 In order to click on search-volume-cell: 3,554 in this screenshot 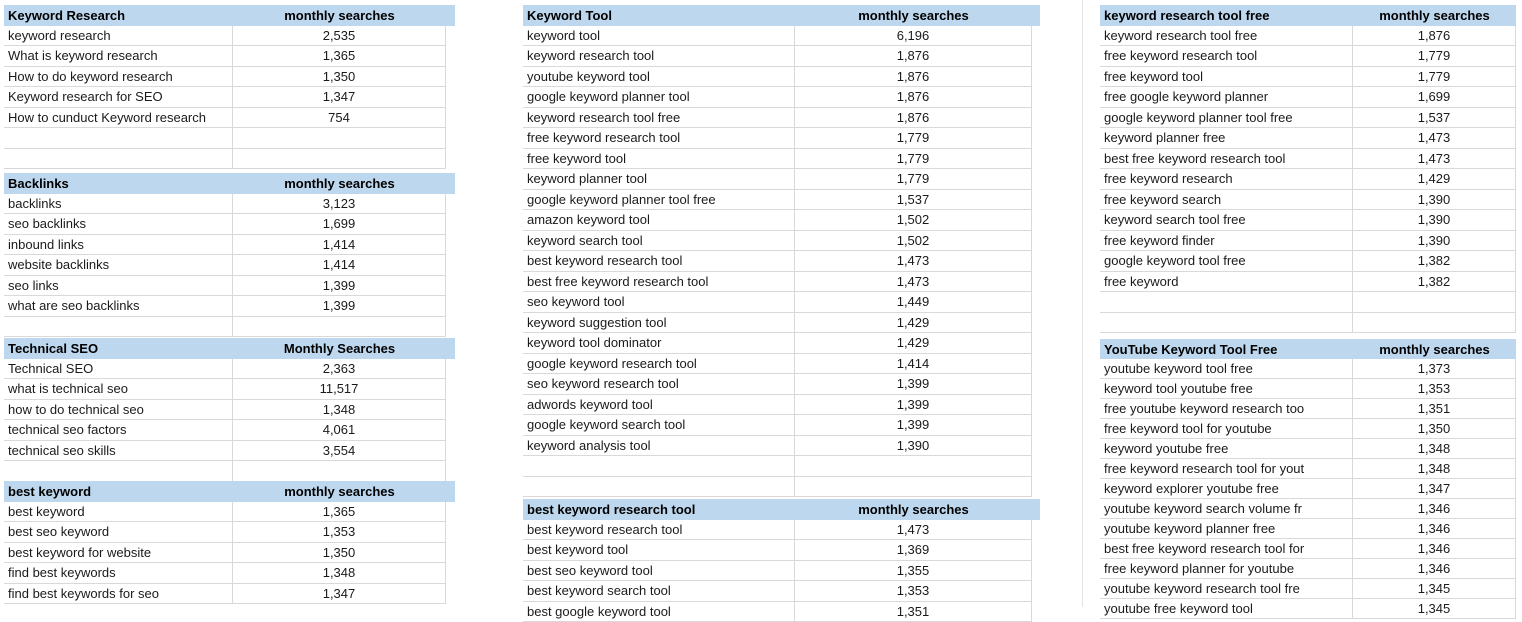, I will do `click(339, 451)`.